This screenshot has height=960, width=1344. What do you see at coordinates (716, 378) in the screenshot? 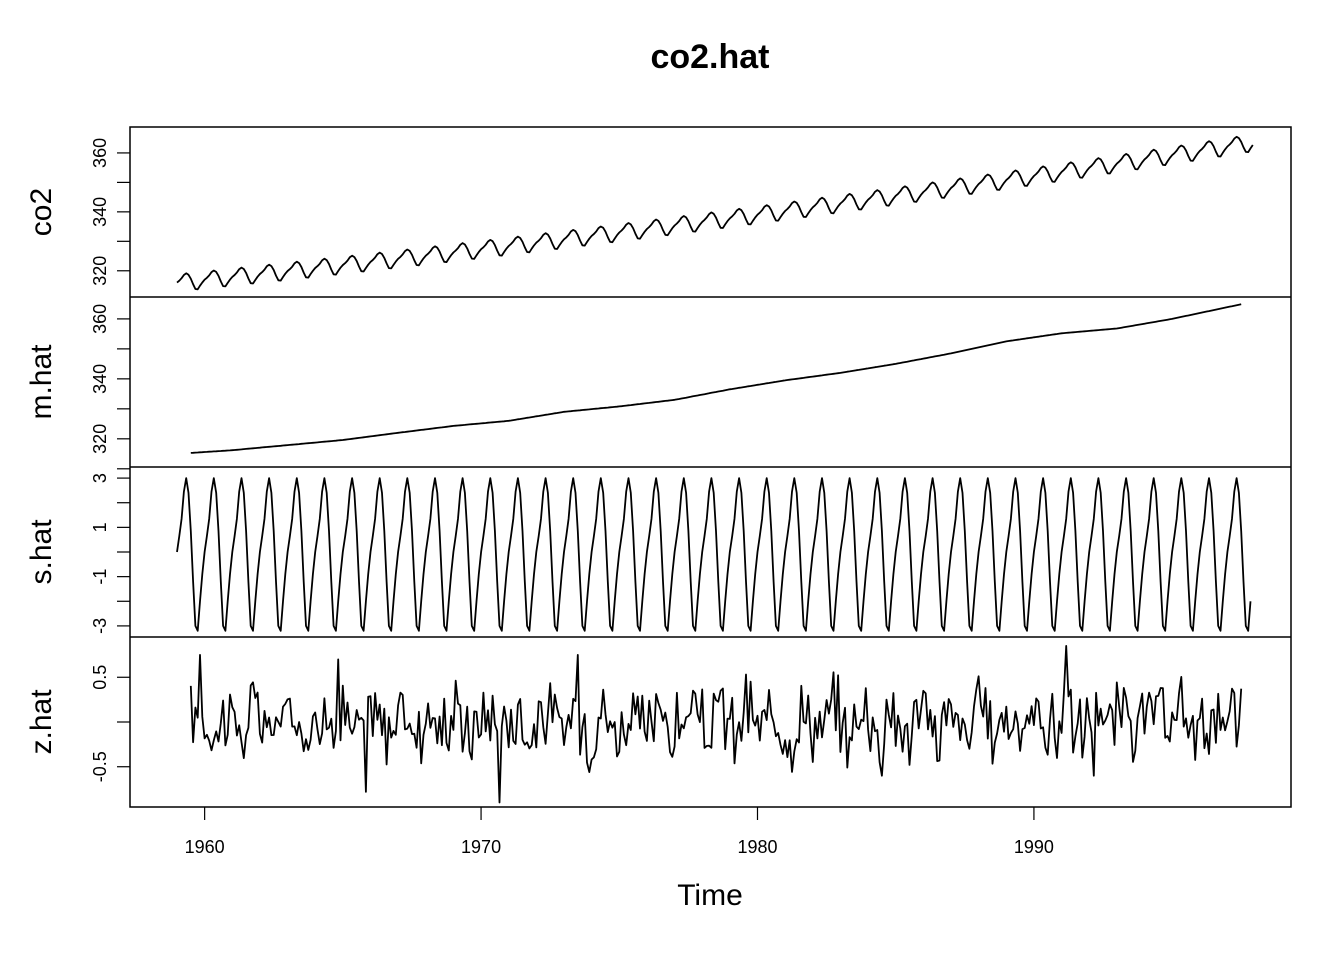
I see `series-line-m-hat` at bounding box center [716, 378].